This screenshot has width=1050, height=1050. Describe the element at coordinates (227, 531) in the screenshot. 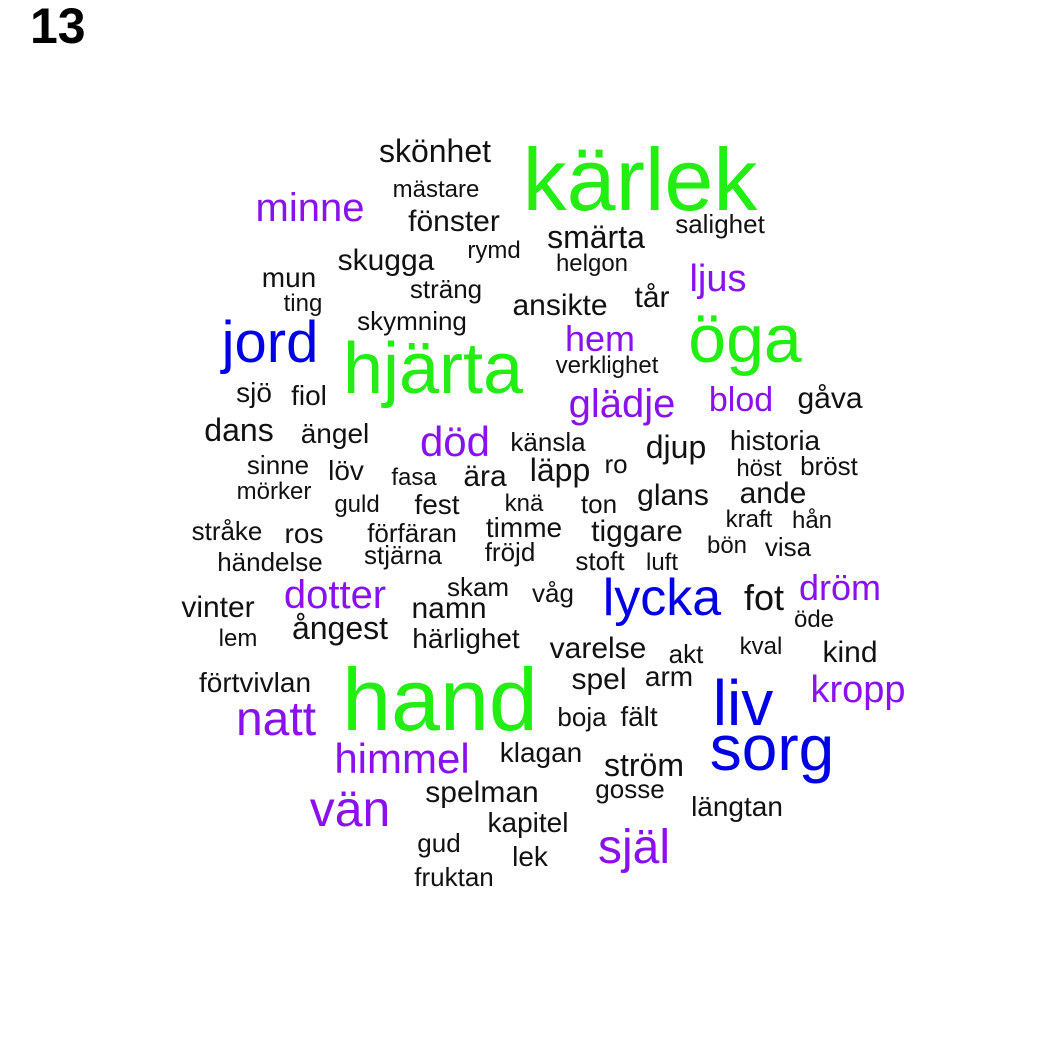

I see `word-stråke: stråke` at that location.